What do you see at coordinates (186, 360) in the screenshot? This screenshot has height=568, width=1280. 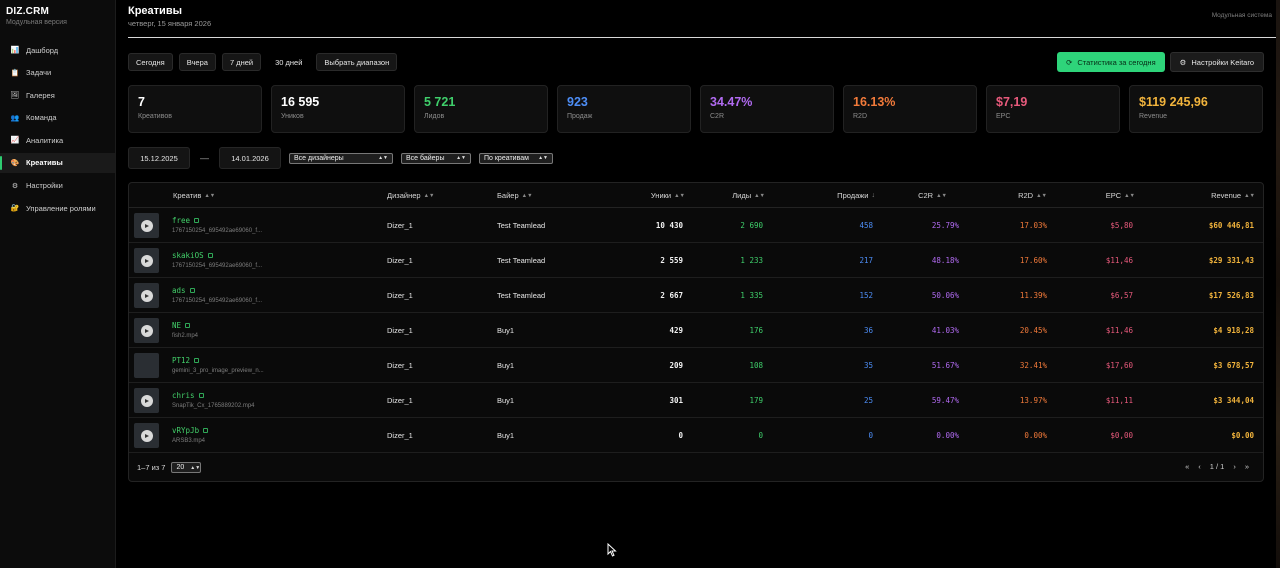 I see `creative-name: PT12` at bounding box center [186, 360].